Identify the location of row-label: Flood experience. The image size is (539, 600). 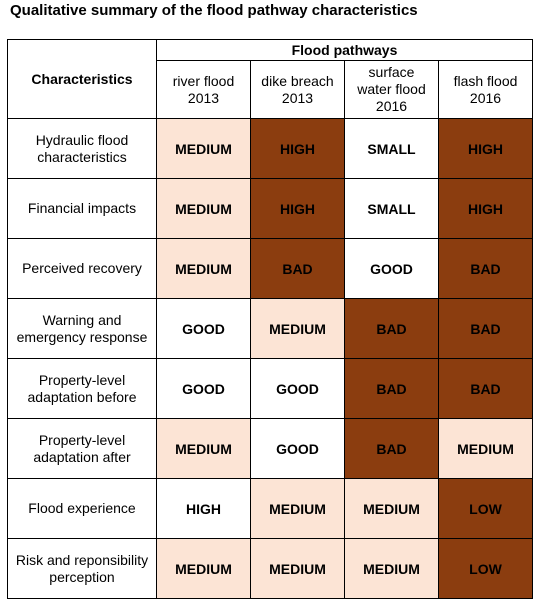
(82, 508).